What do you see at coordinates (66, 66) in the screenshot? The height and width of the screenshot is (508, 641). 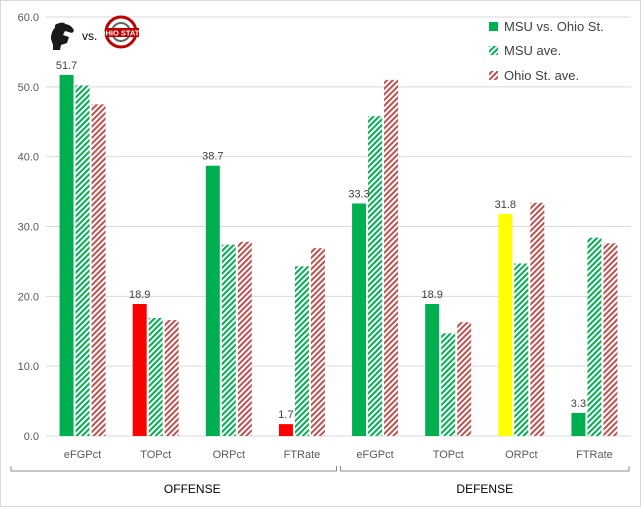 I see `data-label: 51.7` at bounding box center [66, 66].